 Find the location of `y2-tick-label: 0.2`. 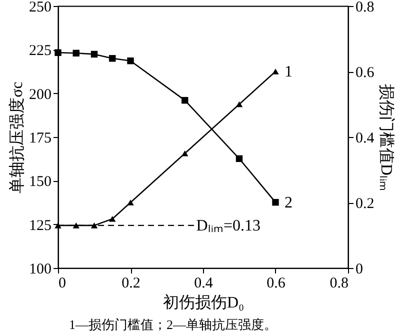

y2-tick-label: 0.2 is located at coordinates (365, 204).